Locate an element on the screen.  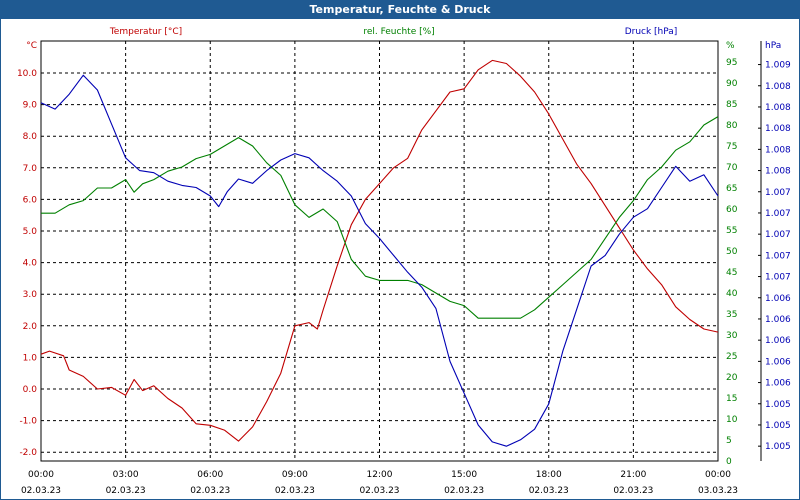
left-axis-tick: 5.0 is located at coordinates (30, 232).